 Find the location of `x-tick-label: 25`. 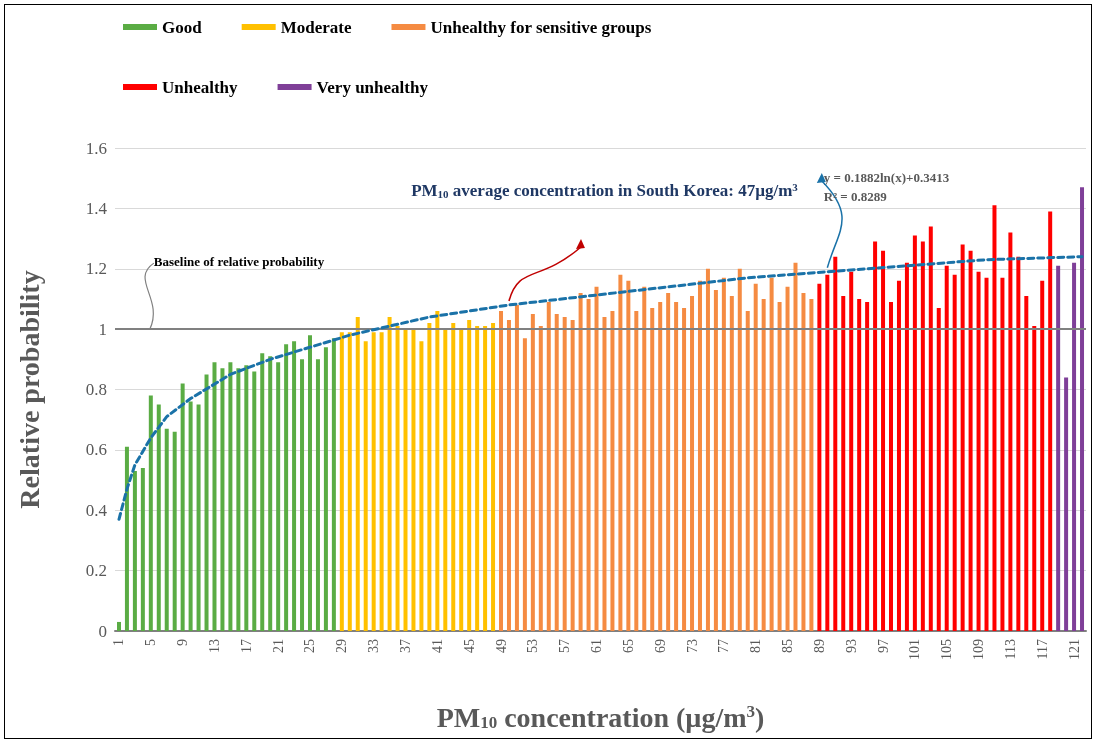

x-tick-label: 25 is located at coordinates (310, 646).